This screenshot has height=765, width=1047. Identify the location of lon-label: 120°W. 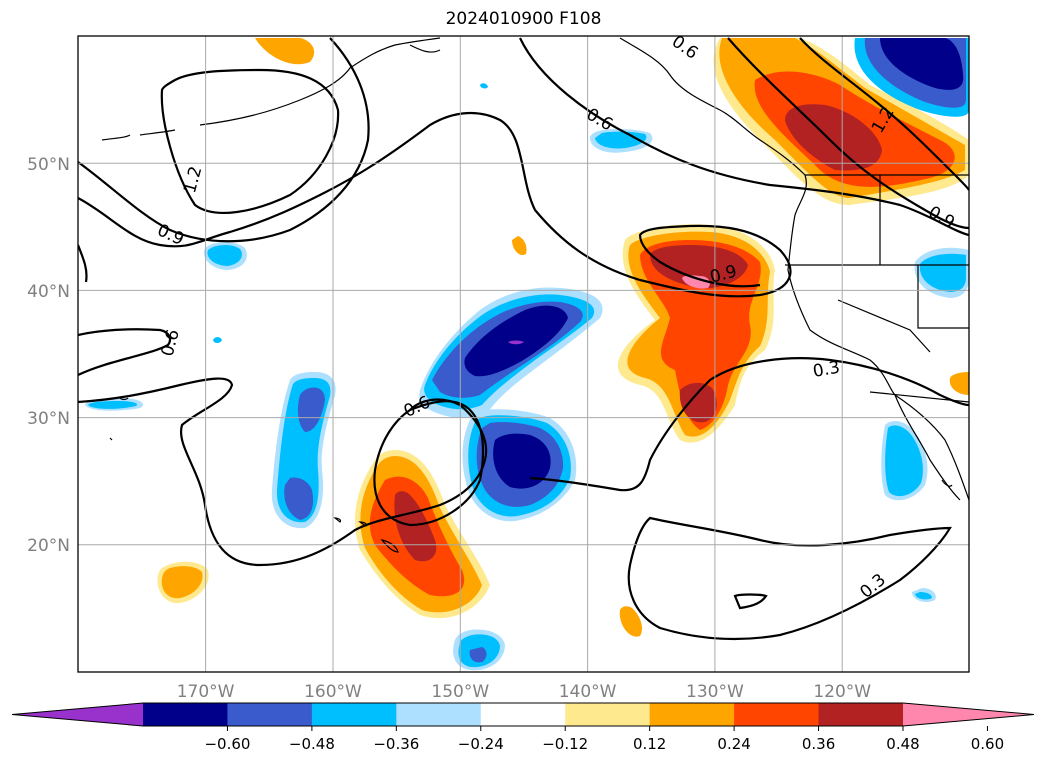
(842, 692).